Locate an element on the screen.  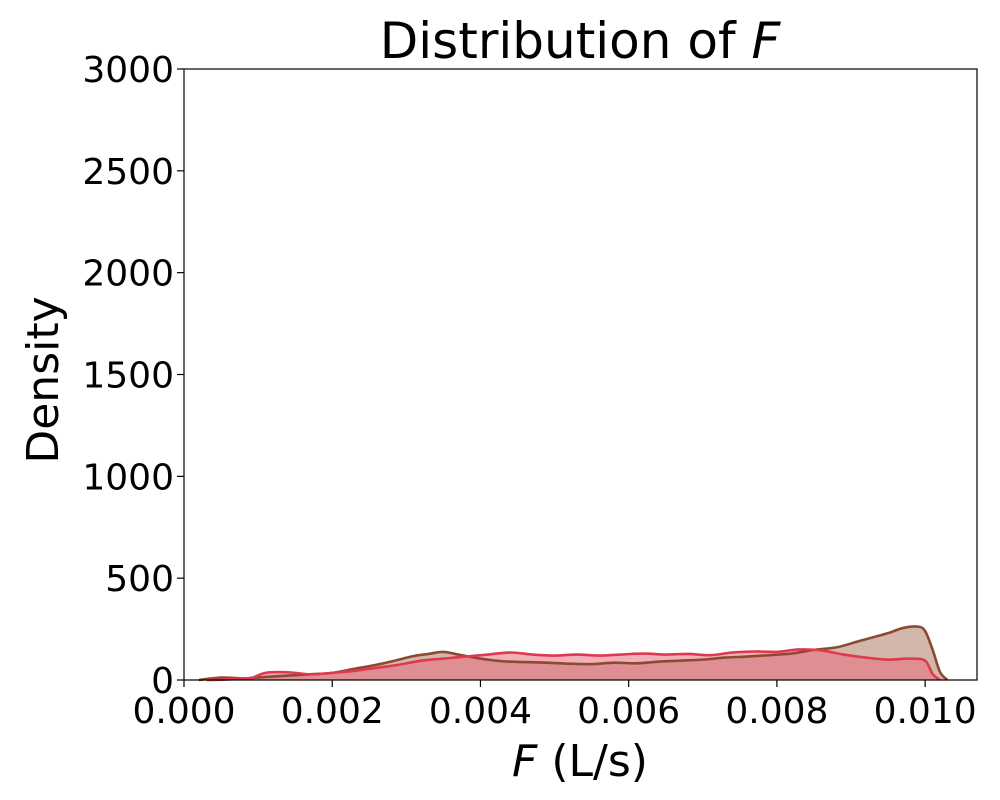
x-tick-label: 0.006 is located at coordinates (628, 711).